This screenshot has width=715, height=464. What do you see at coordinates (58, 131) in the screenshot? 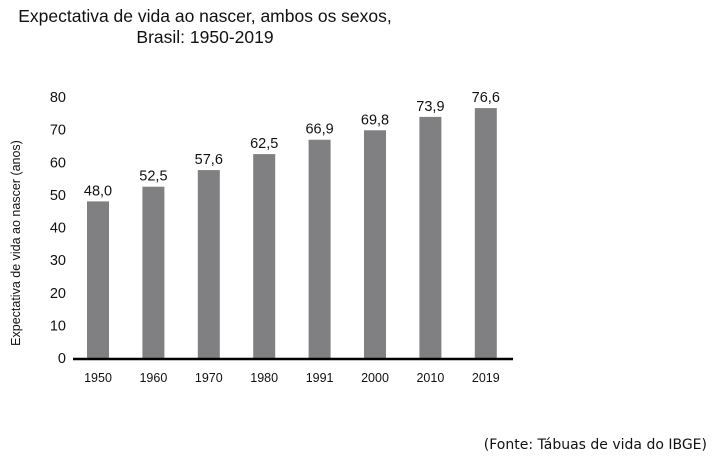
I see `y-tick-label: 70` at bounding box center [58, 131].